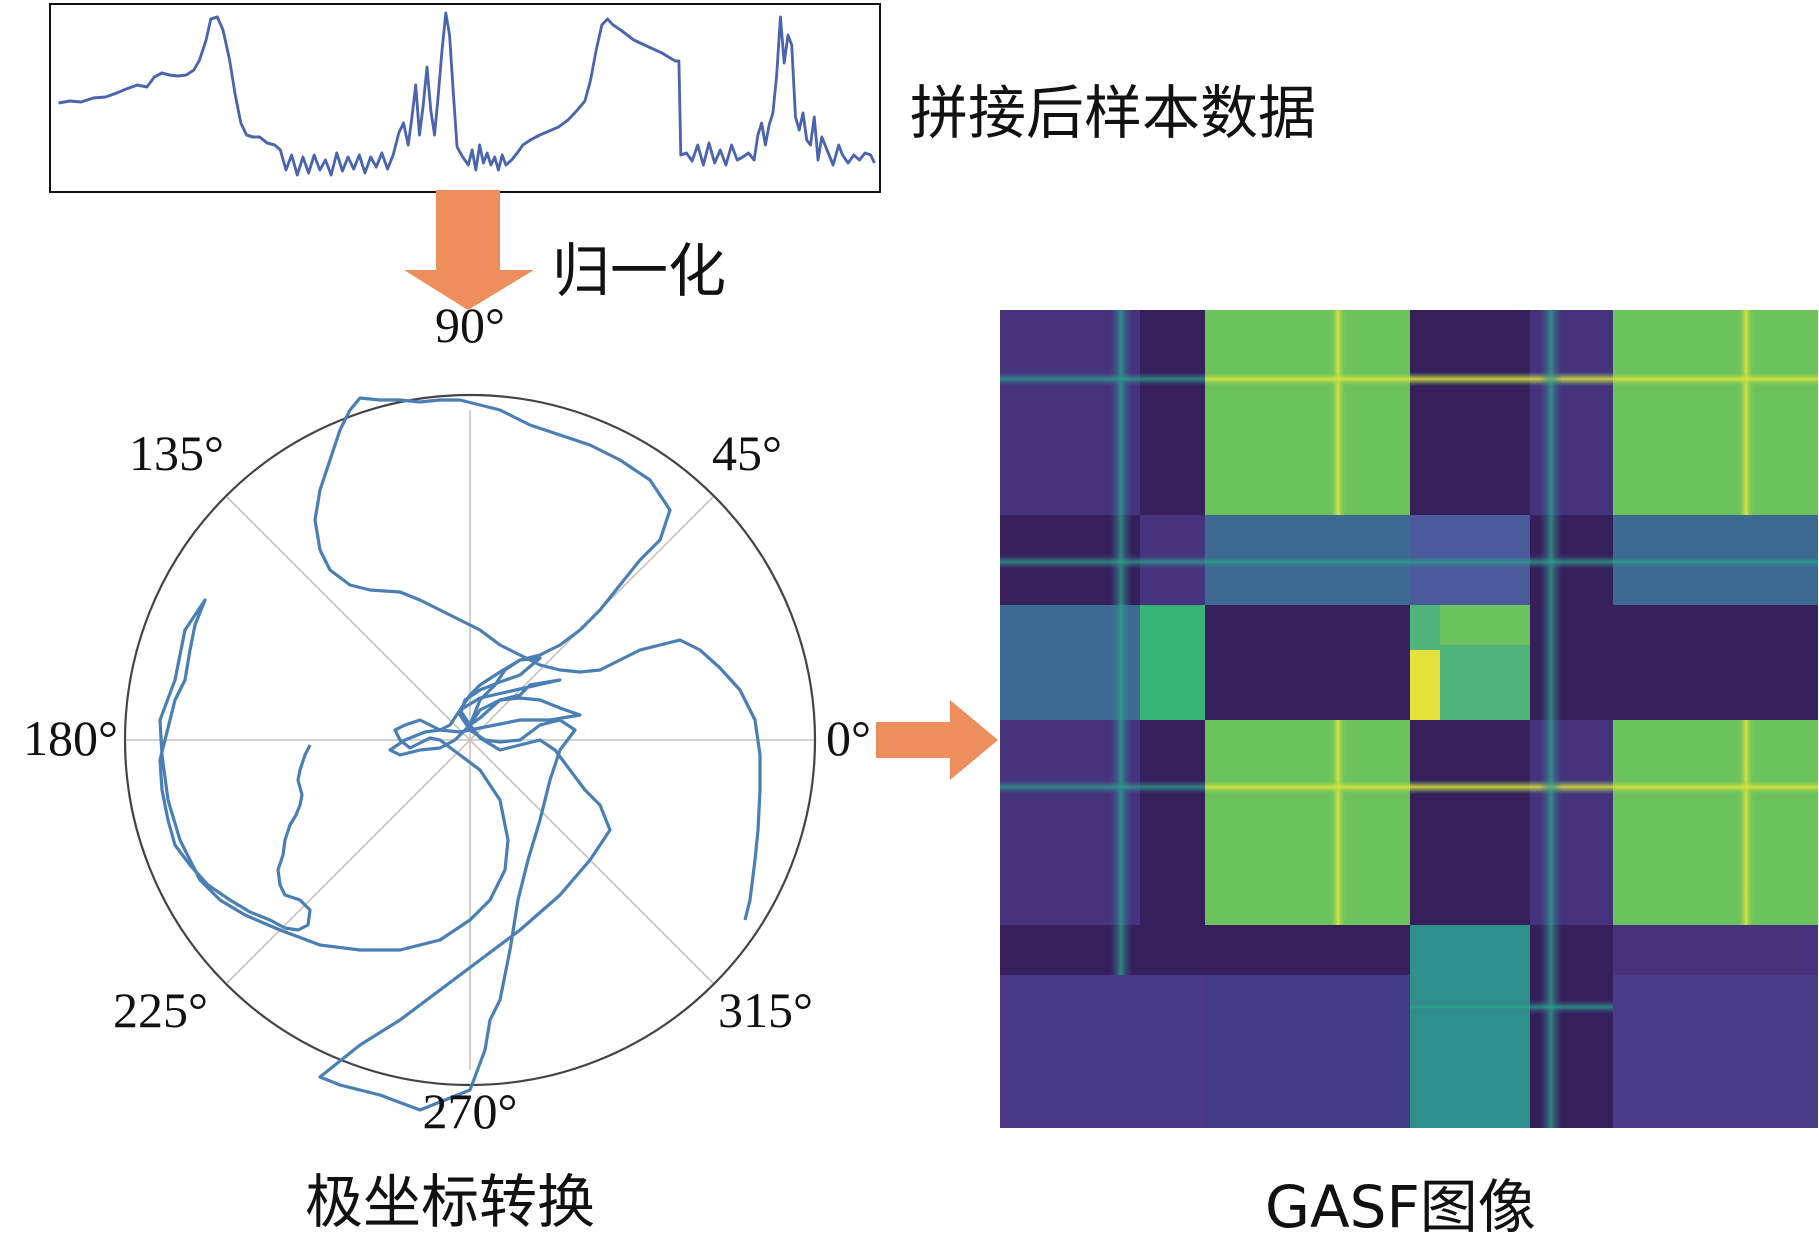 This screenshot has height=1244, width=1819. What do you see at coordinates (1715, 1051) in the screenshot?
I see `gasf-block-bottom-right` at bounding box center [1715, 1051].